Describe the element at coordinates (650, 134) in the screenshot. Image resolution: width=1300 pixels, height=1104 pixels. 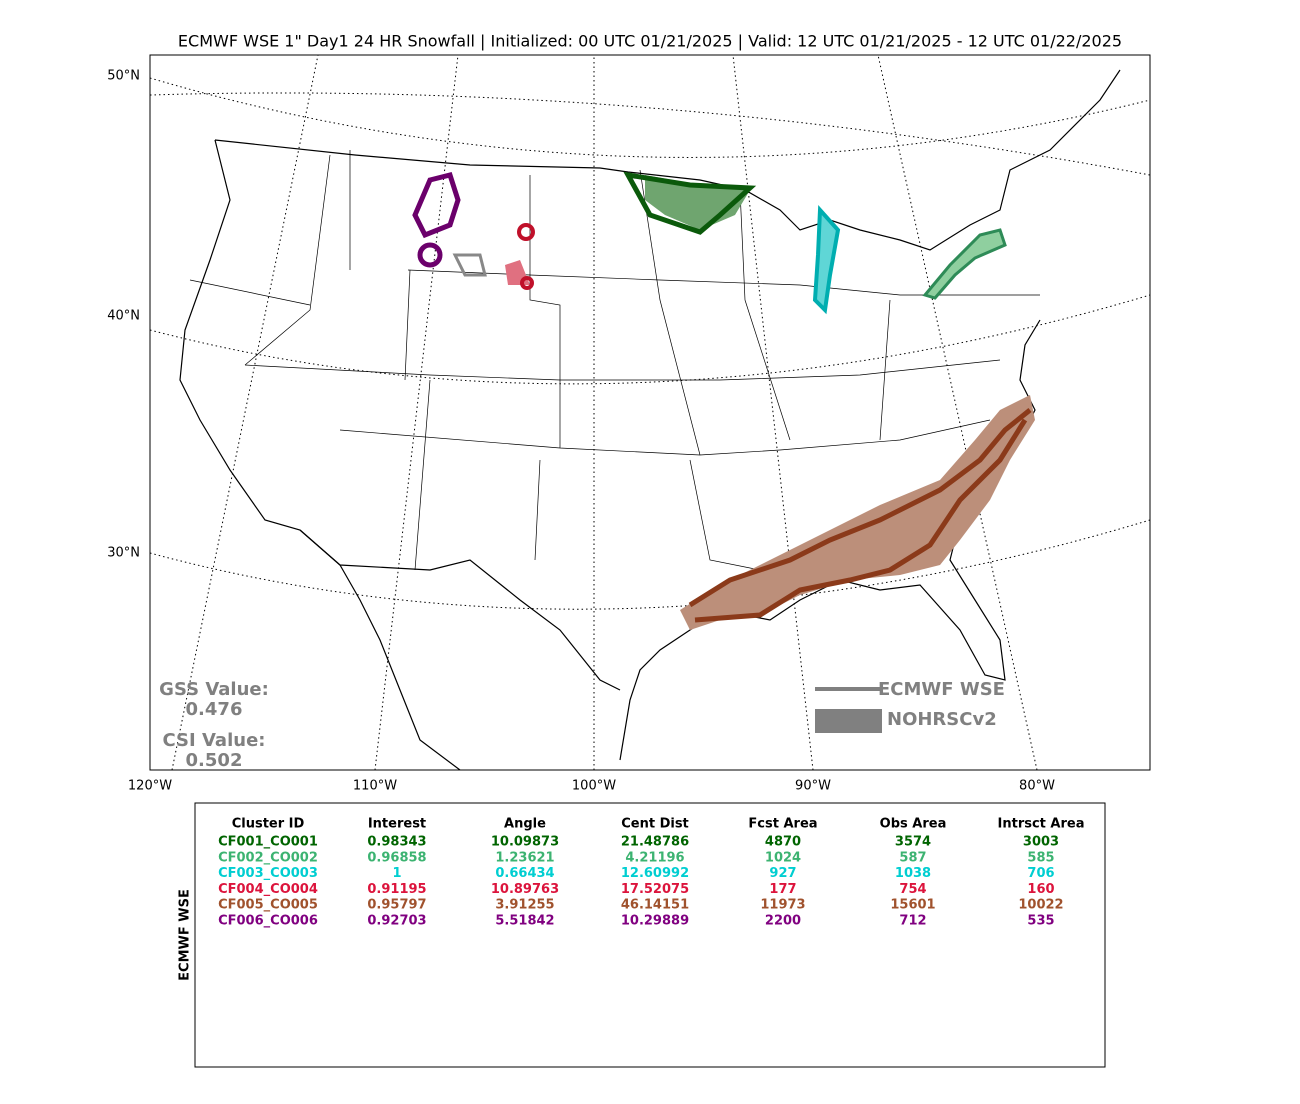
I see `parallel` at that location.